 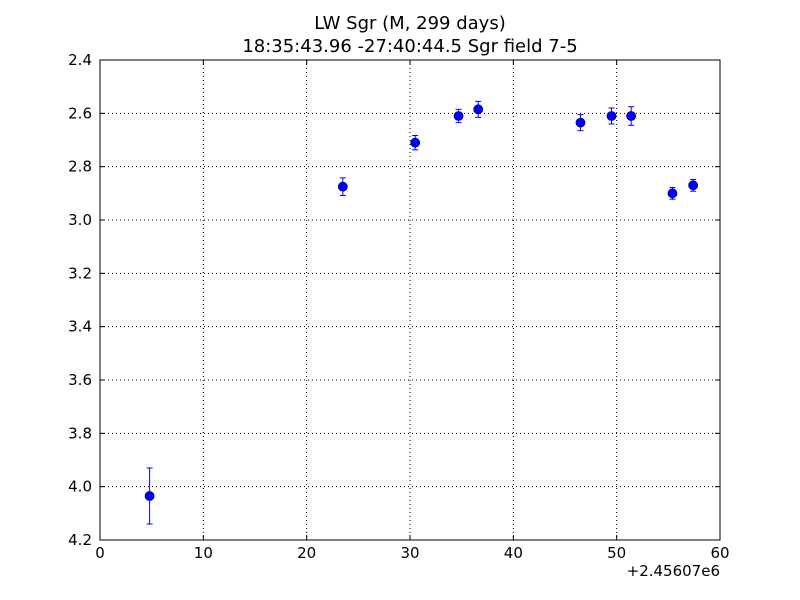 What do you see at coordinates (513, 553) in the screenshot?
I see `x-tick-label: 40` at bounding box center [513, 553].